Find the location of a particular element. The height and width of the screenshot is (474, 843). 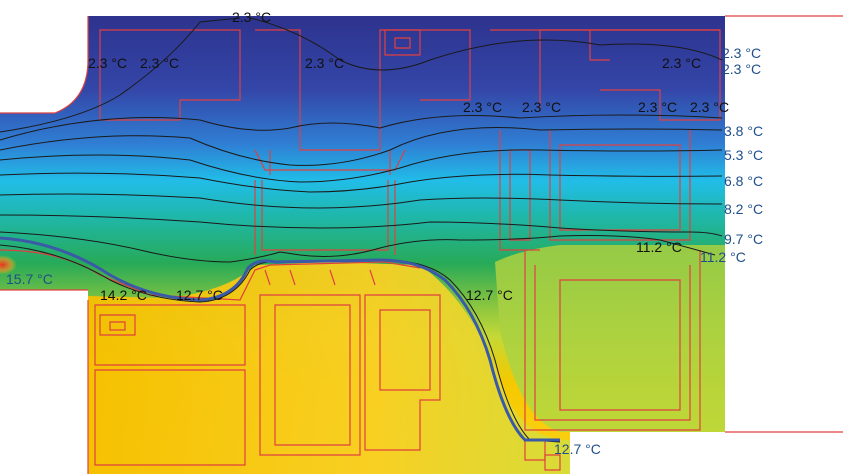

label-right-8-2: 8.2 °C is located at coordinates (743, 209).